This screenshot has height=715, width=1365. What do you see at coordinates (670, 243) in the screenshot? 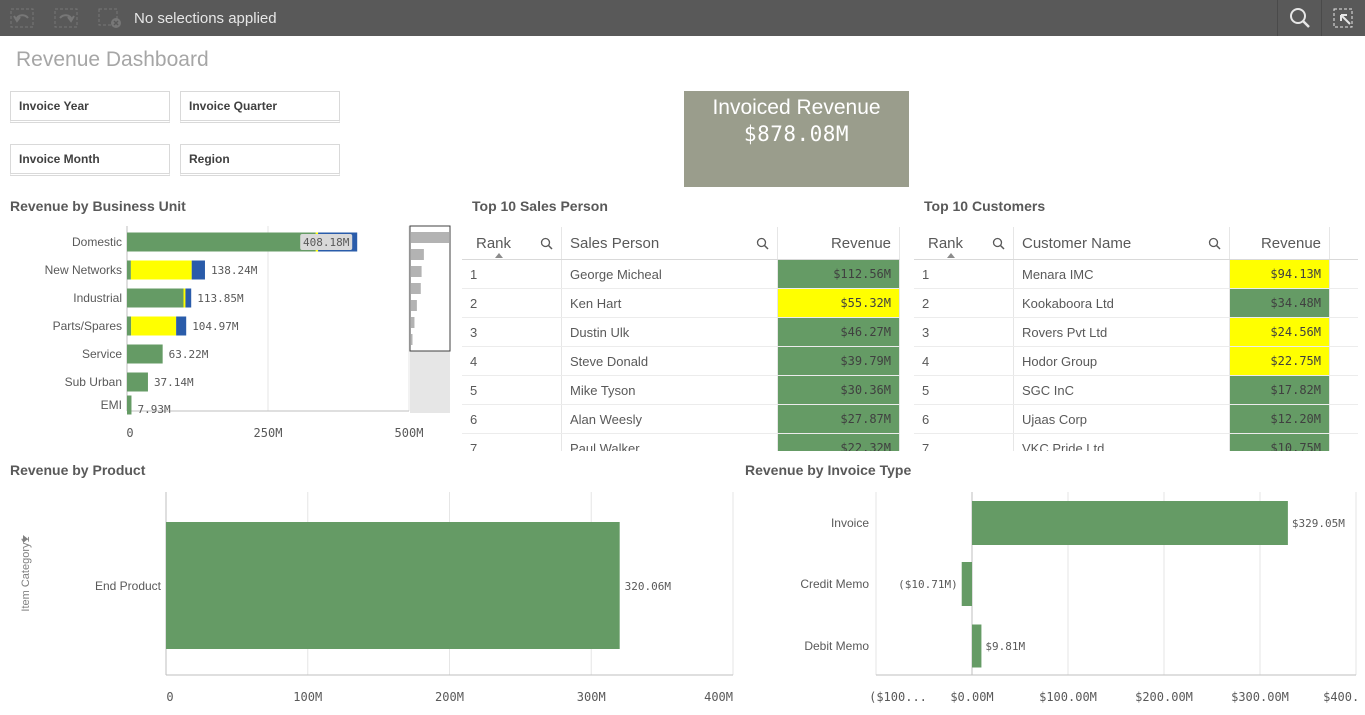
I see `column-header-sales-person: Sales Person` at bounding box center [670, 243].